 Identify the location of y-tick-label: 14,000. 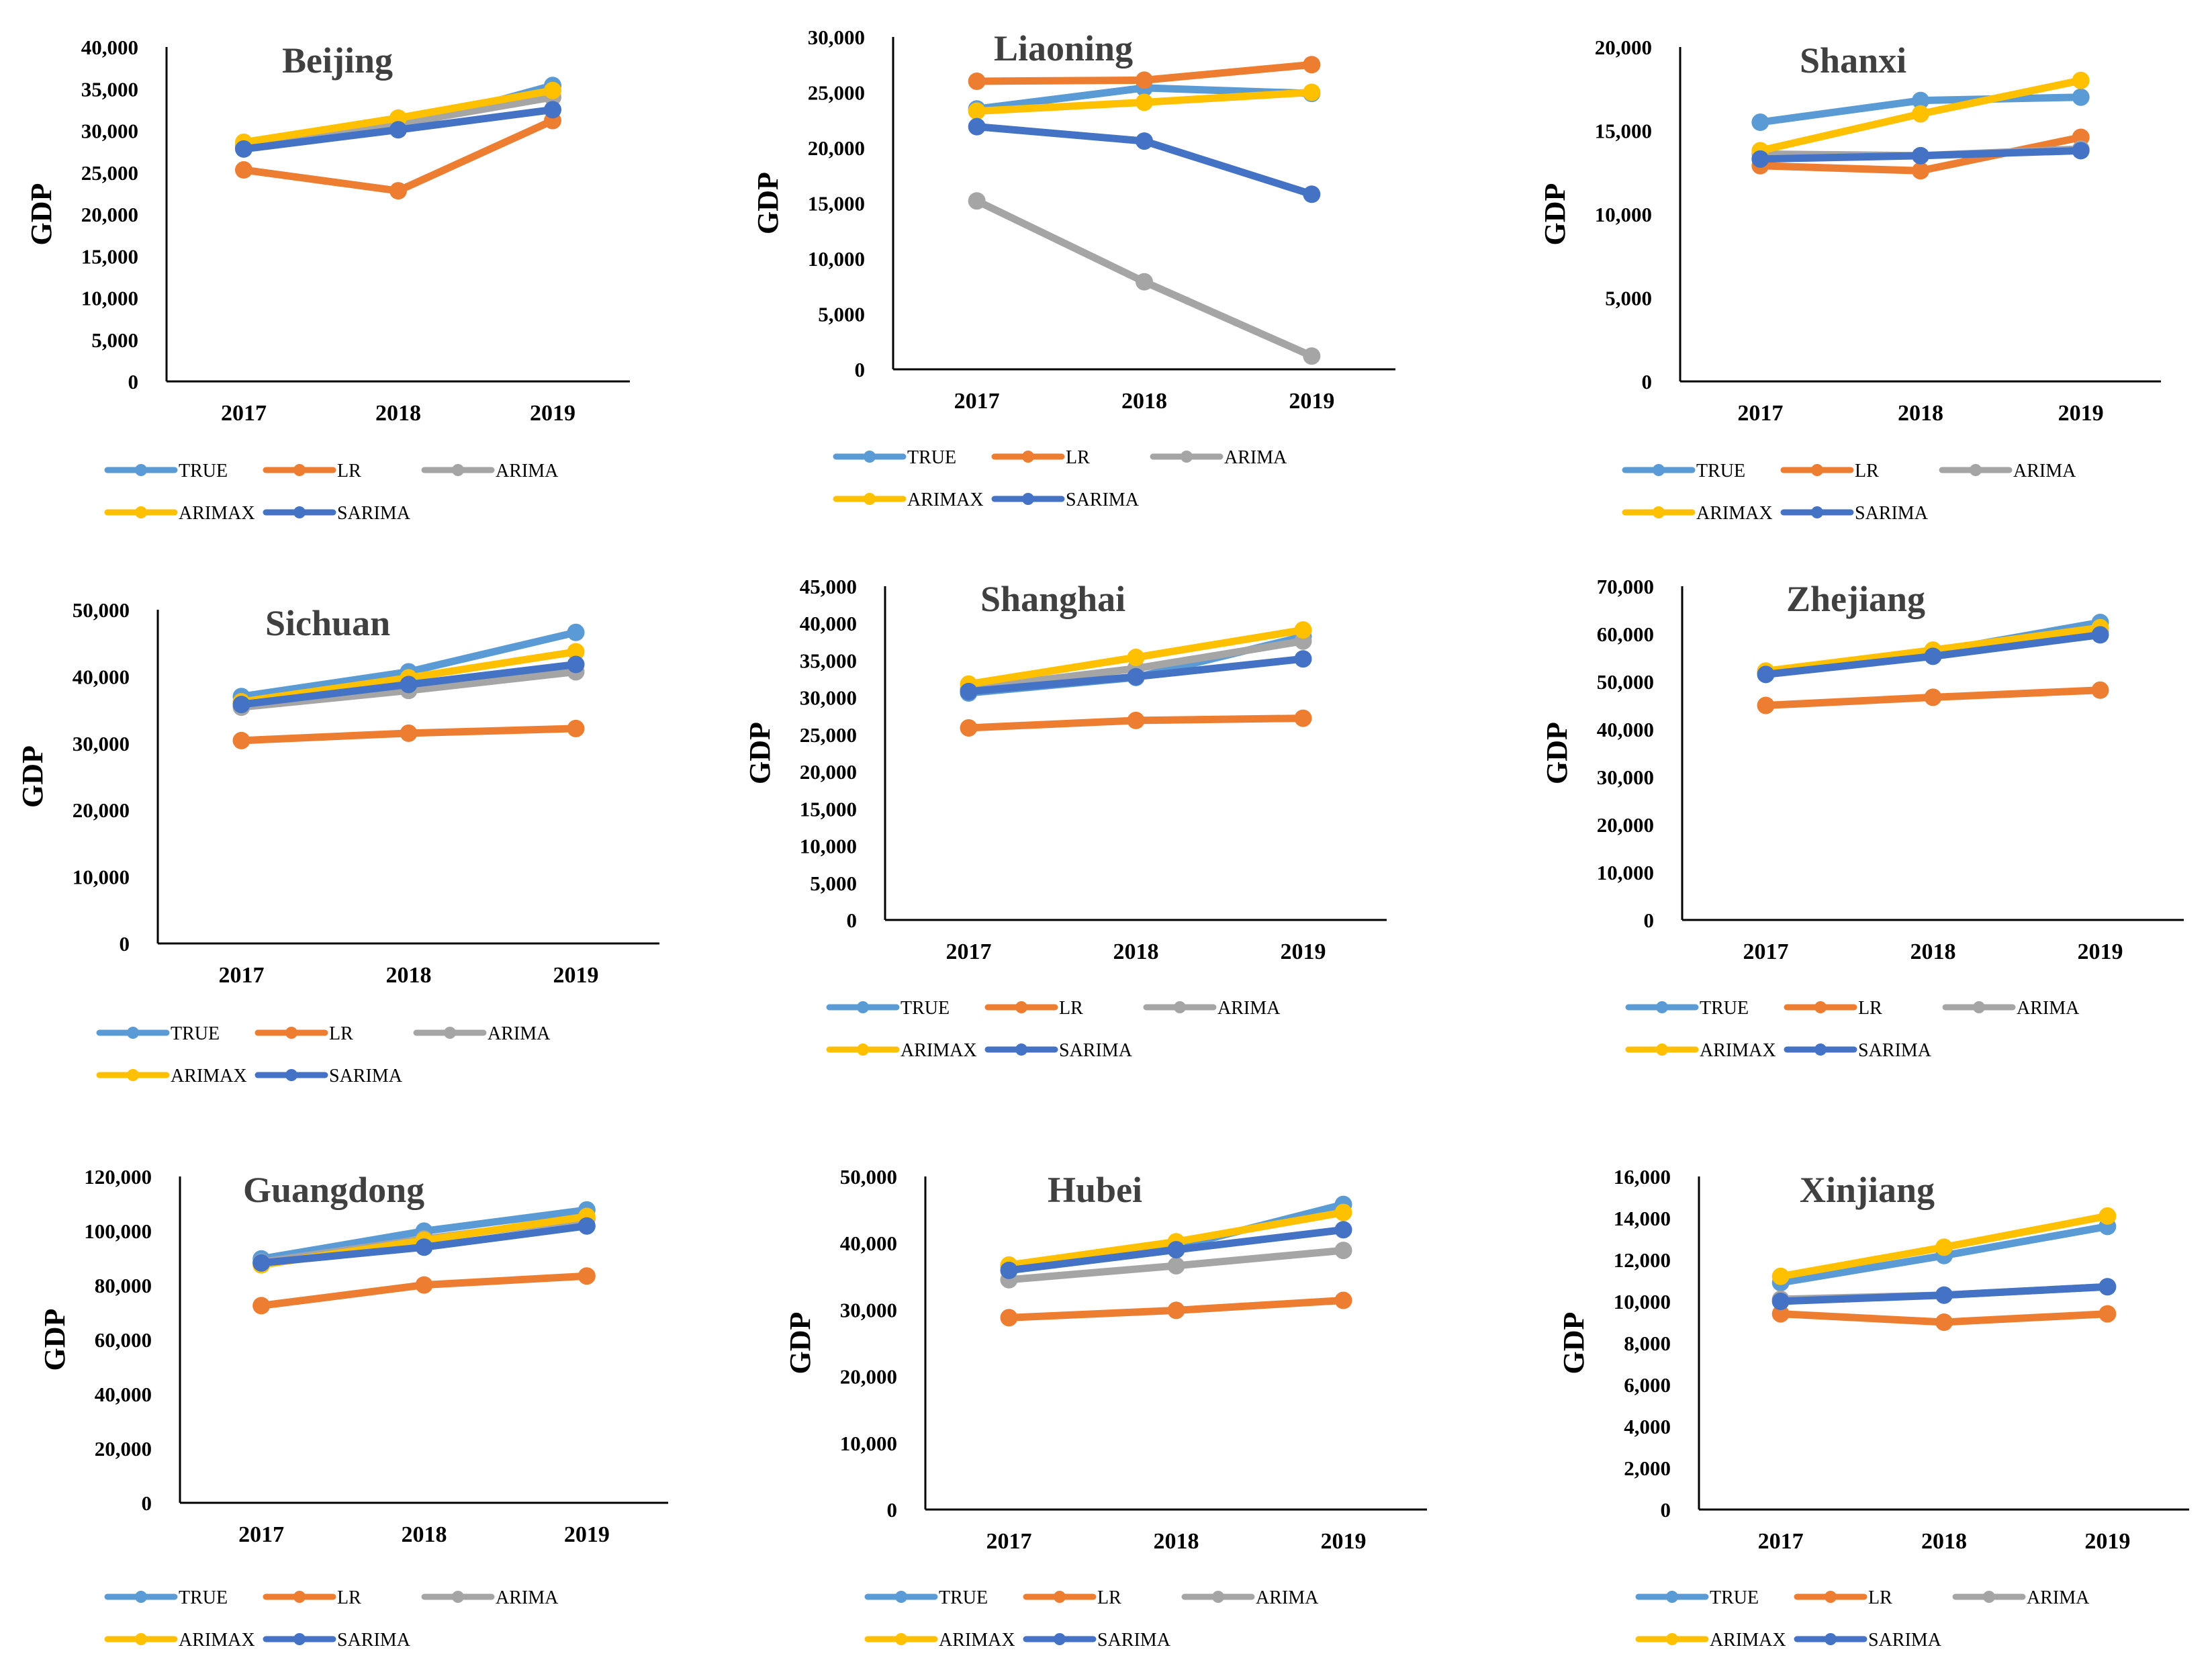
(1643, 1218).